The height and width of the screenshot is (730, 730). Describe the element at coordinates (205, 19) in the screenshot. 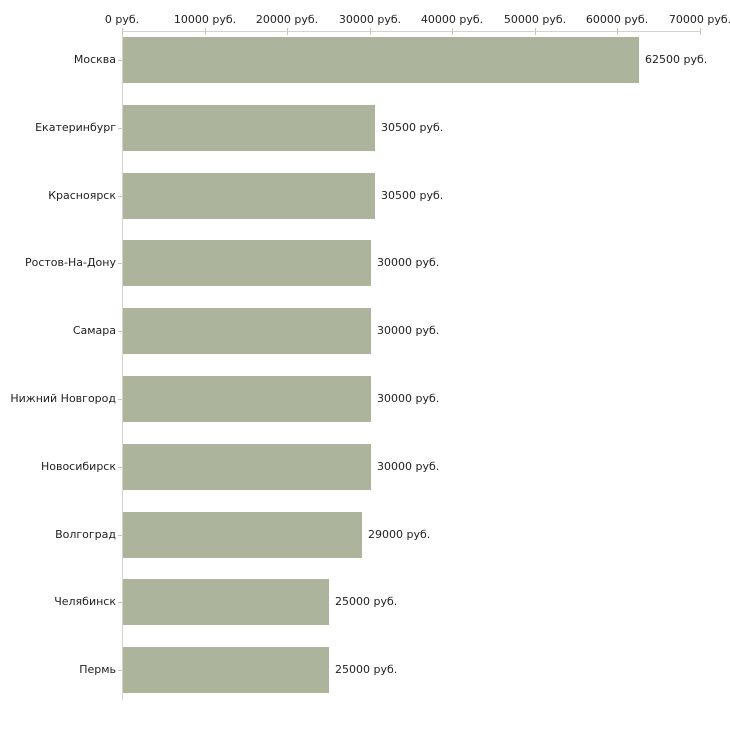

I see `x-axis-tick-label: 10000 руб.` at that location.